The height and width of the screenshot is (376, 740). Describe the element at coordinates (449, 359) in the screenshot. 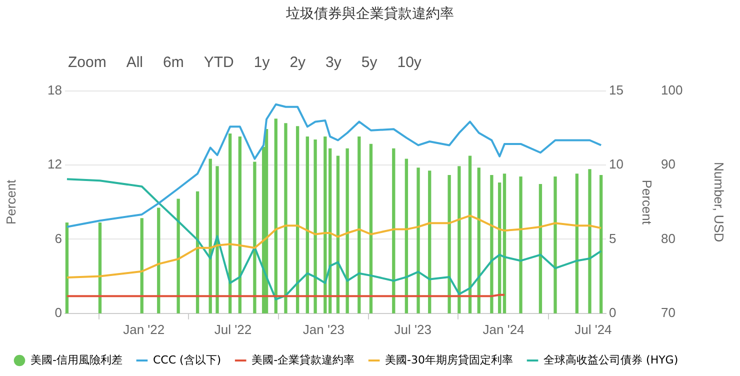

I see `legend-label: 美國-30年期房貸固定利率` at that location.